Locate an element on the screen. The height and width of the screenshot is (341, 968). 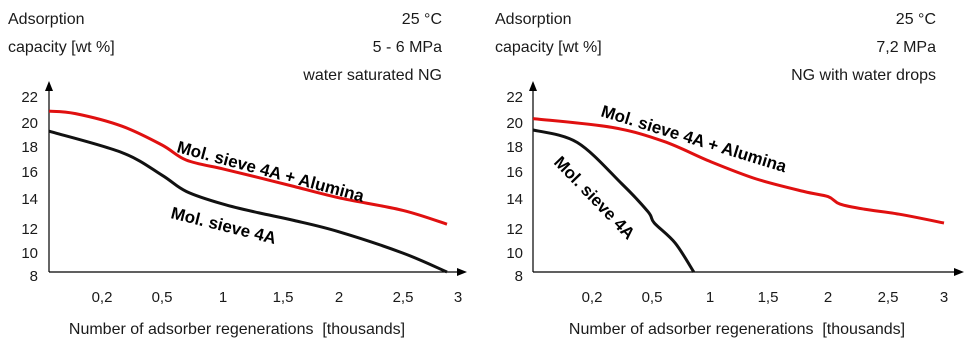
condition-pressure: 5 - 6 MPa is located at coordinates (407, 47).